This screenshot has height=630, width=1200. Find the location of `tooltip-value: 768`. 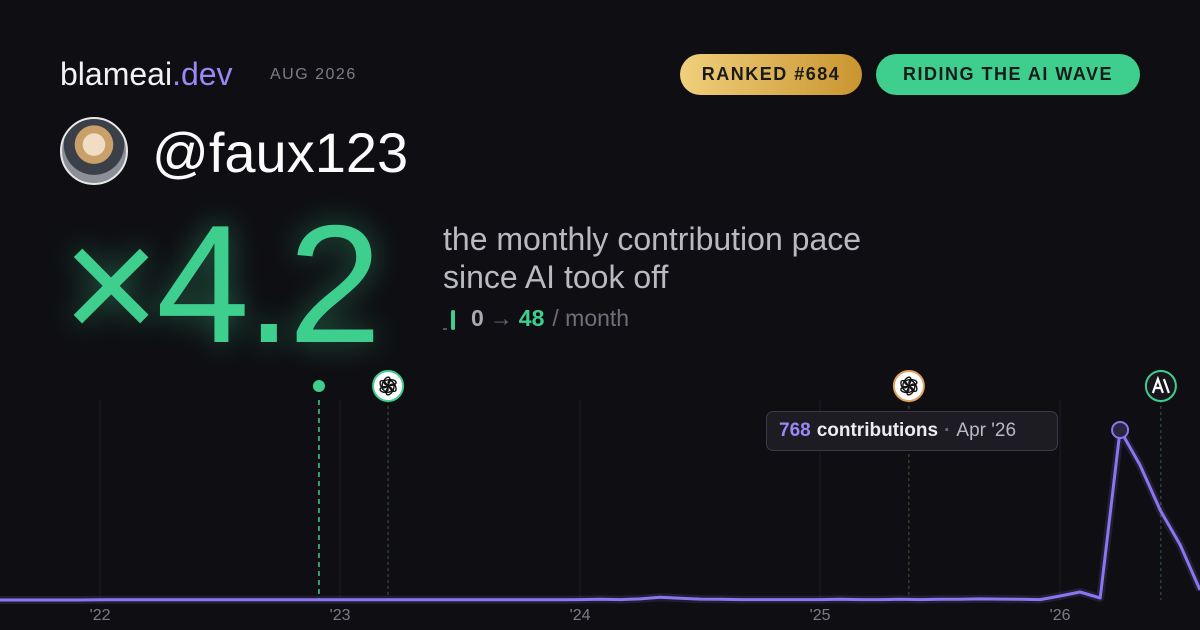

tooltip-value: 768 is located at coordinates (795, 430).